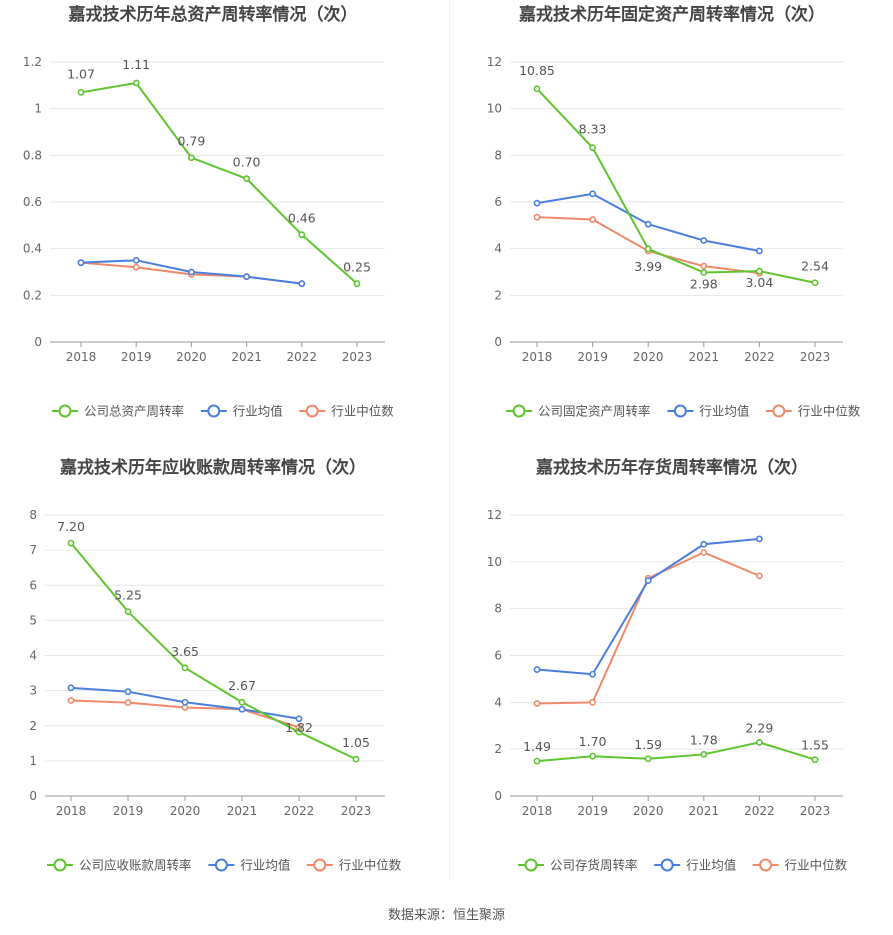 This screenshot has height=935, width=893. What do you see at coordinates (213, 14) in the screenshot?
I see `chart-title: 嘉戎技术历年总资产周转率情况（次）` at bounding box center [213, 14].